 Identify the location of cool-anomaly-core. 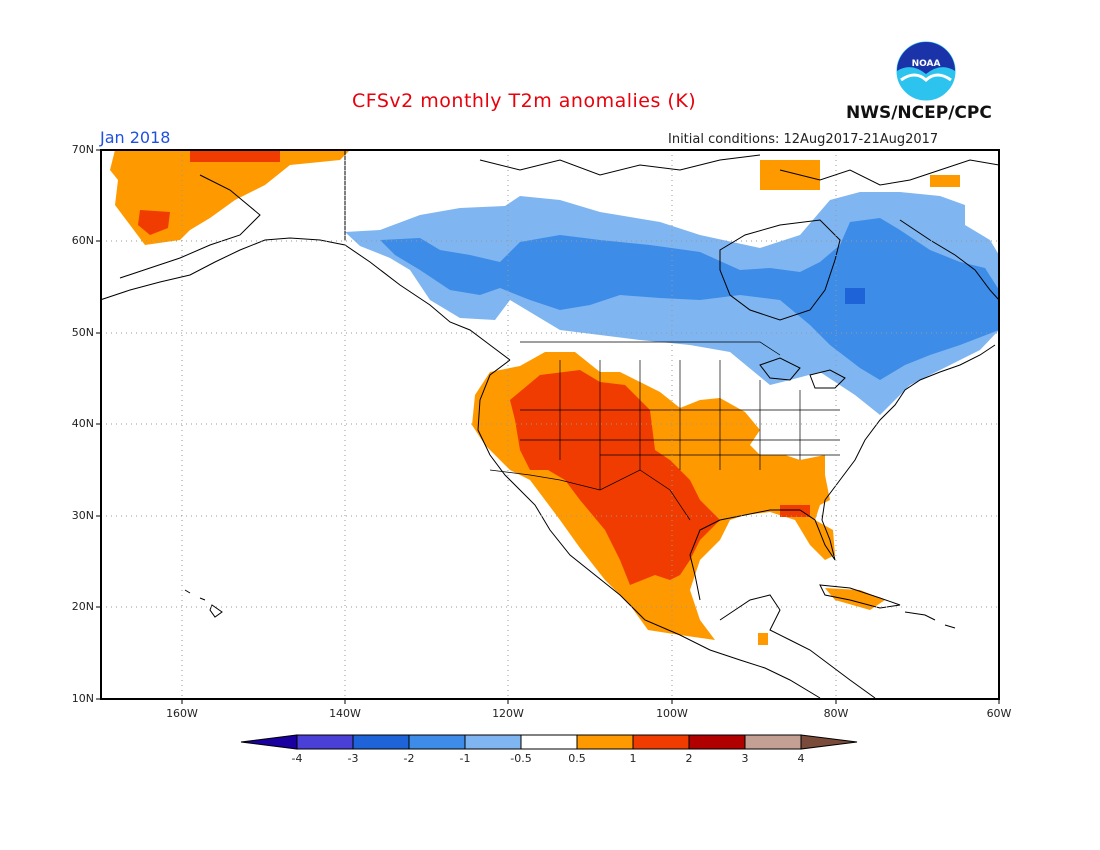
(855, 296).